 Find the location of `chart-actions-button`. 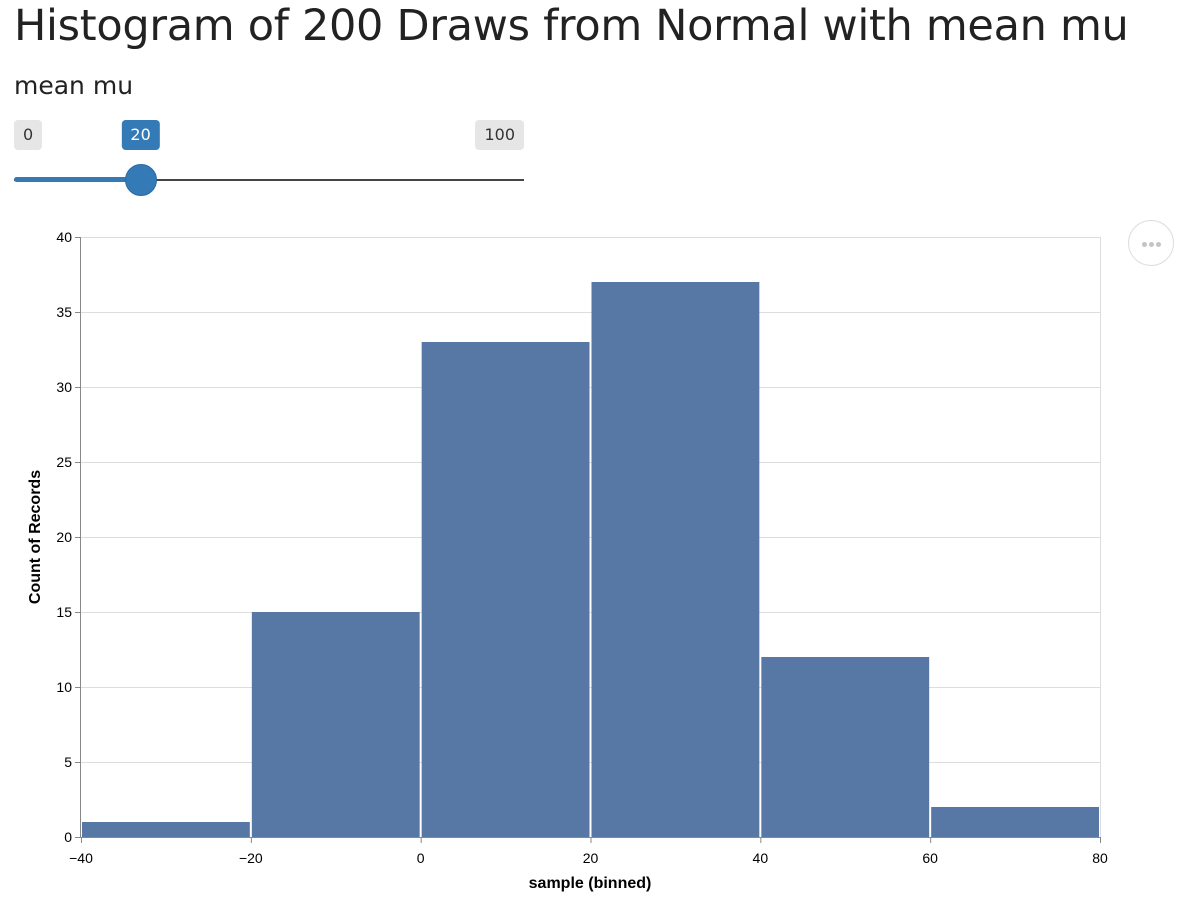

chart-actions-button is located at coordinates (1151, 243).